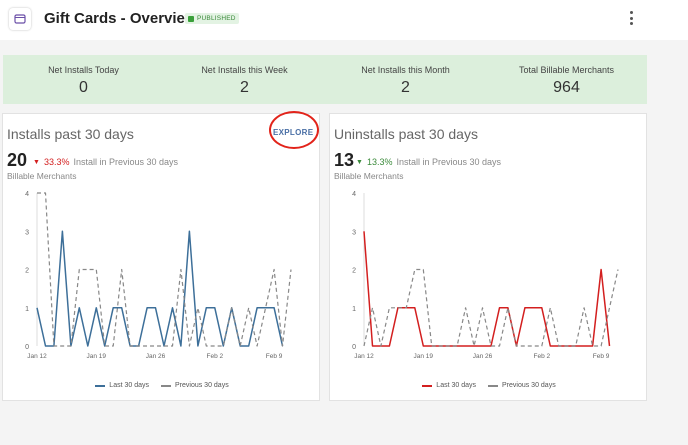  I want to click on uninstalls-change: ▼ 13.3% Install in Previous 30 days, so click(428, 162).